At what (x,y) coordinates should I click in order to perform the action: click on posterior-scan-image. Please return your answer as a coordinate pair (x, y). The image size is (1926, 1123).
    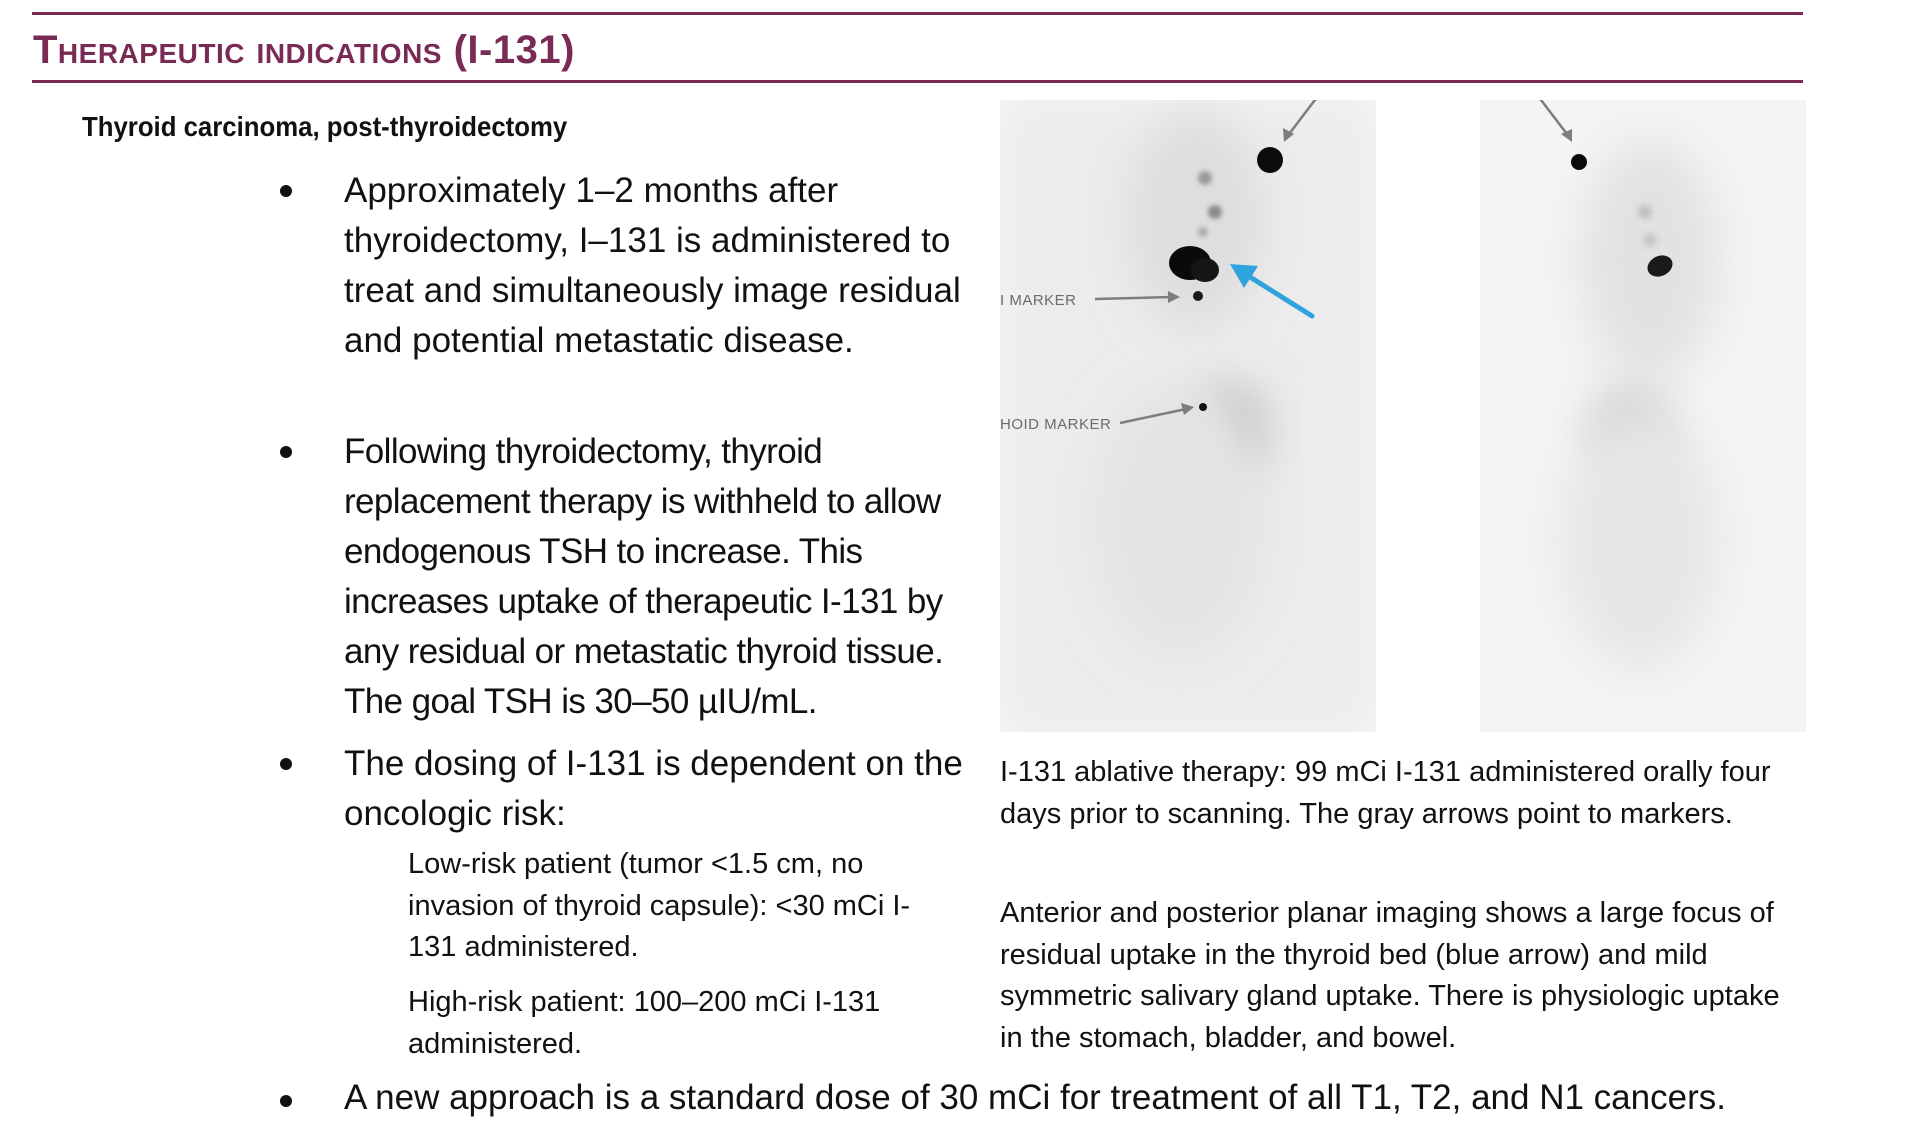
    Looking at the image, I should click on (1643, 416).